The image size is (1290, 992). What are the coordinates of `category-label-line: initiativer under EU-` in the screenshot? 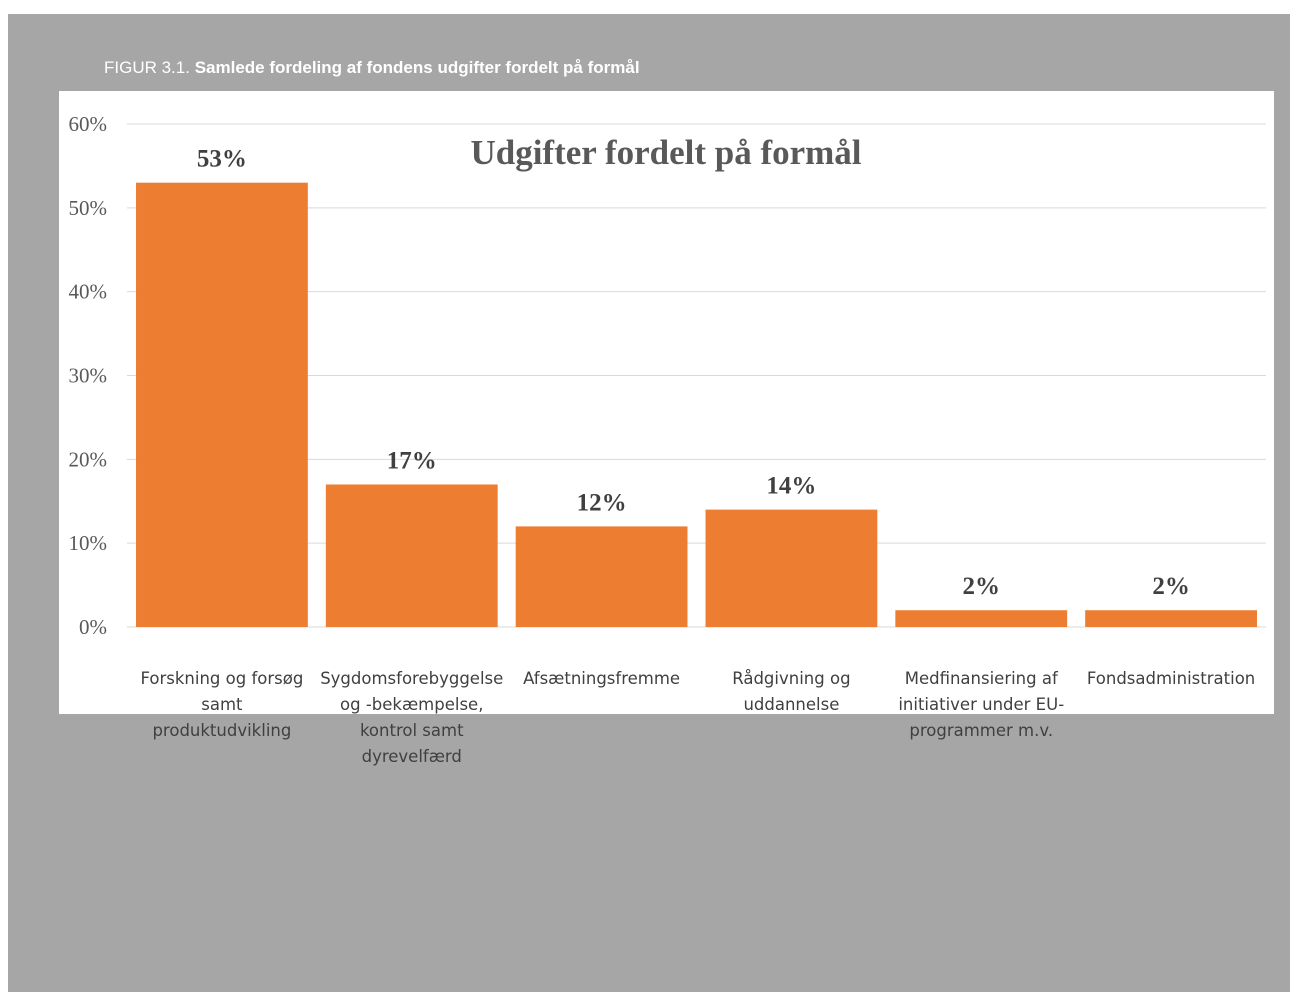 It's located at (981, 704).